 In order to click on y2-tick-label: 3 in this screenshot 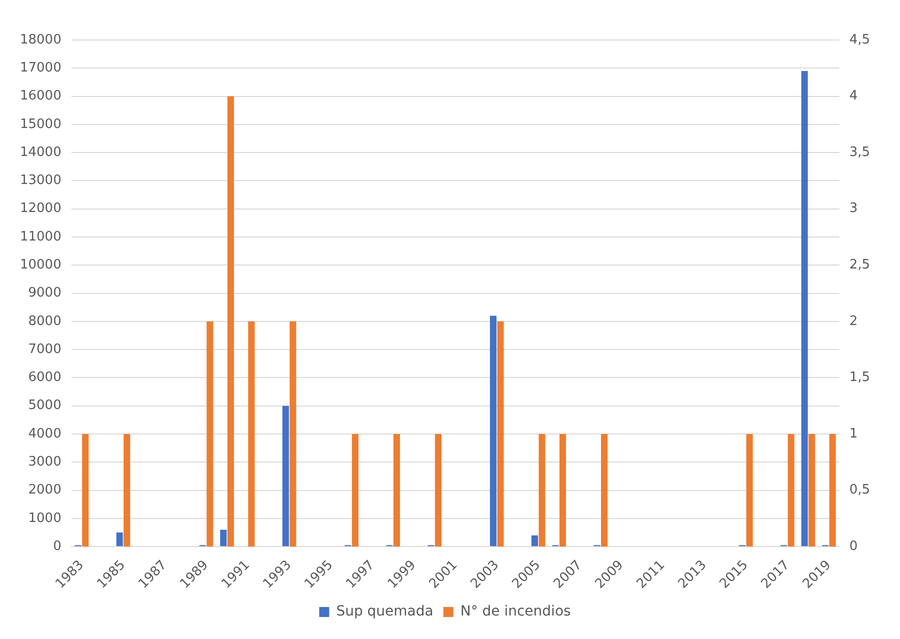, I will do `click(853, 208)`.